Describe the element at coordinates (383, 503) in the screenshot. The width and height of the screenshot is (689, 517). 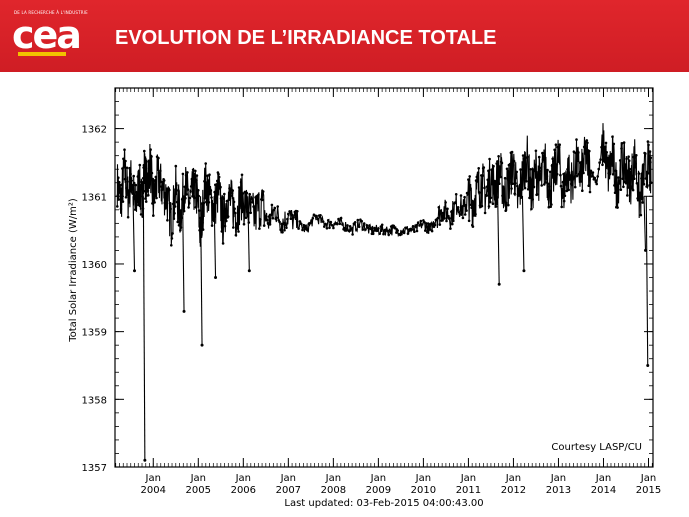
I see `x-axis-label: Last updated: 03-Feb-2015 04:00:43.00` at that location.